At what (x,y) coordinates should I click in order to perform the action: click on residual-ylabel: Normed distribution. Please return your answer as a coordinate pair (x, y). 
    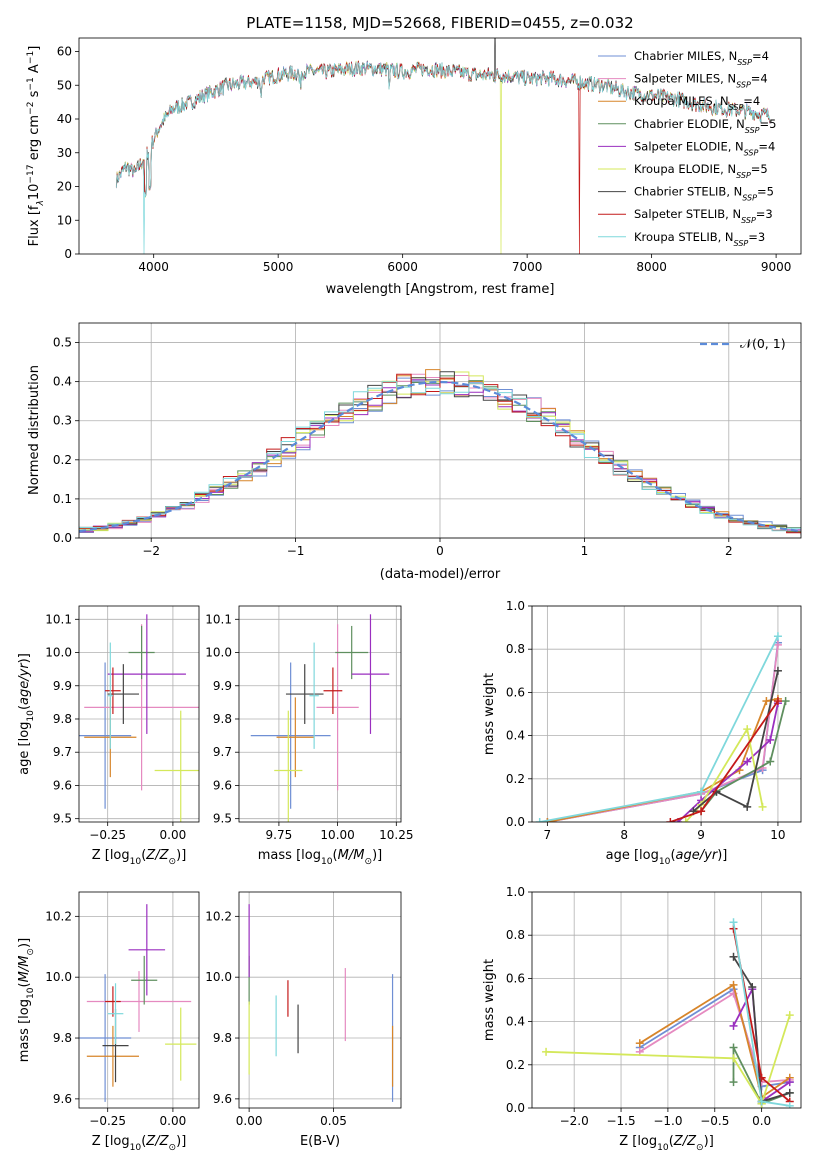
    Looking at the image, I should click on (34, 430).